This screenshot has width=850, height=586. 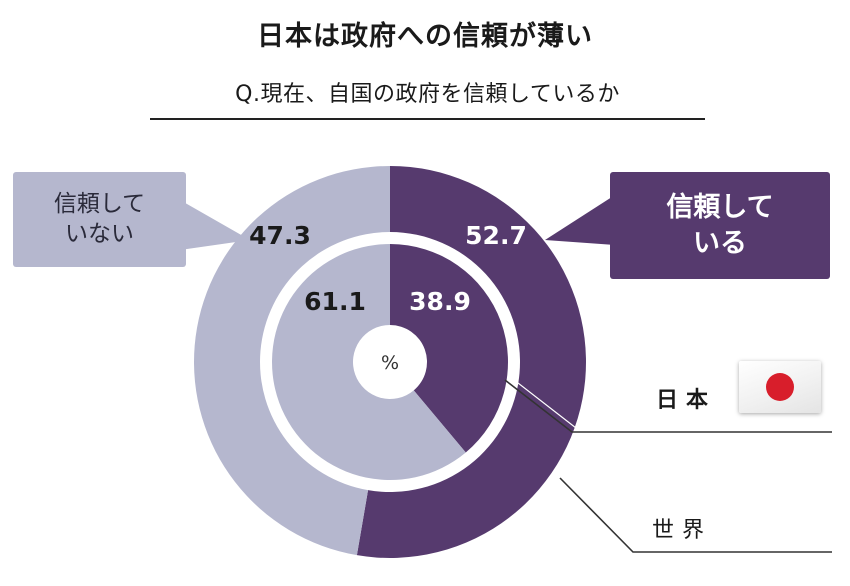 I want to click on inner-ring-slice-trust, so click(x=449, y=348).